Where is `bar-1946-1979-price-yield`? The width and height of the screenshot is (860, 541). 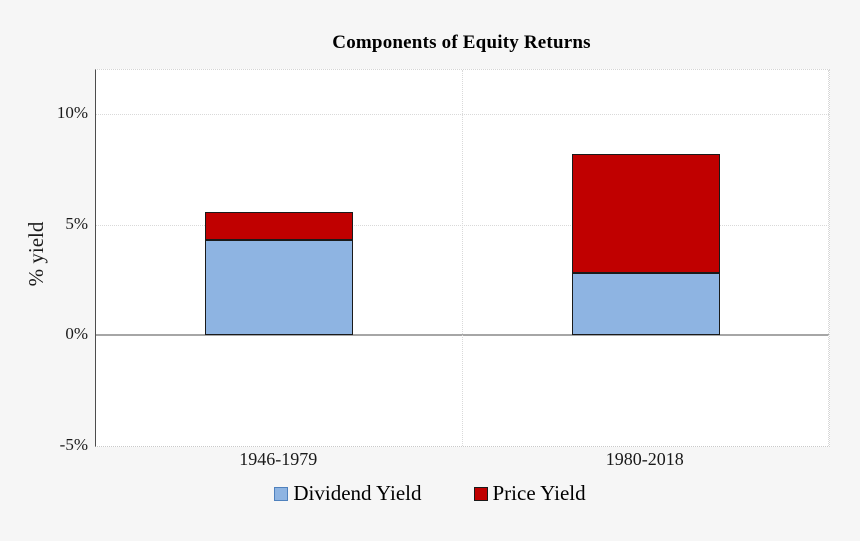
bar-1946-1979-price-yield is located at coordinates (279, 226).